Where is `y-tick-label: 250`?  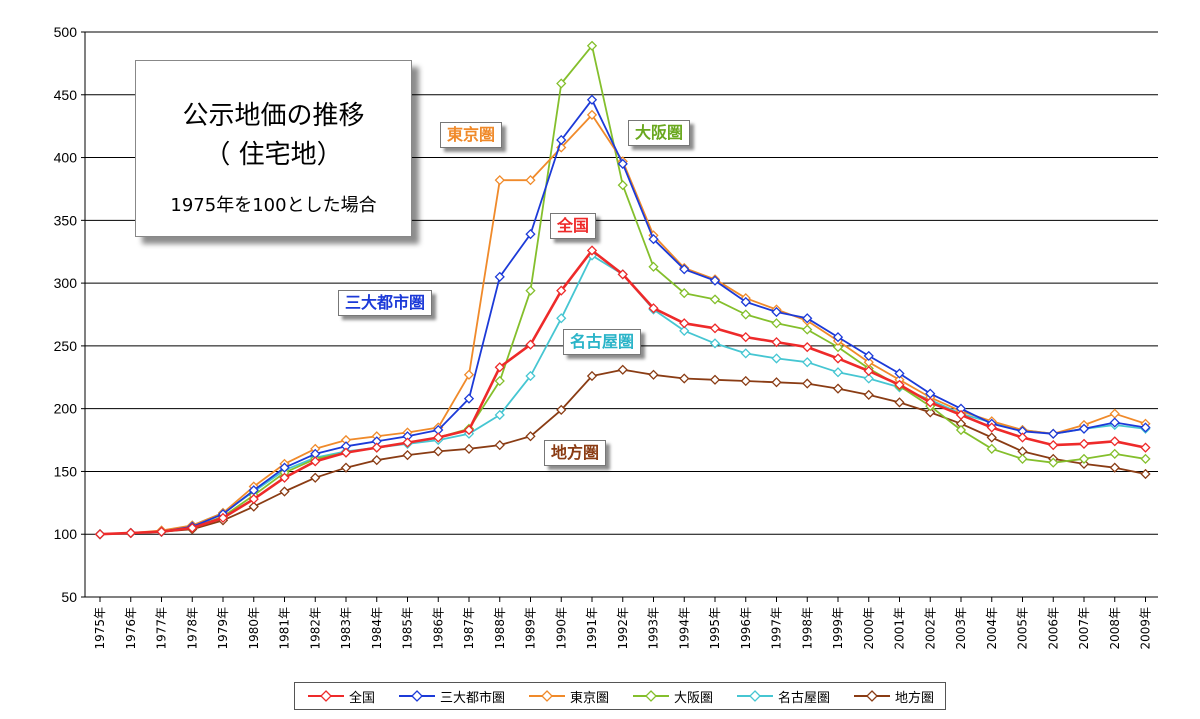
y-tick-label: 250 is located at coordinates (66, 346).